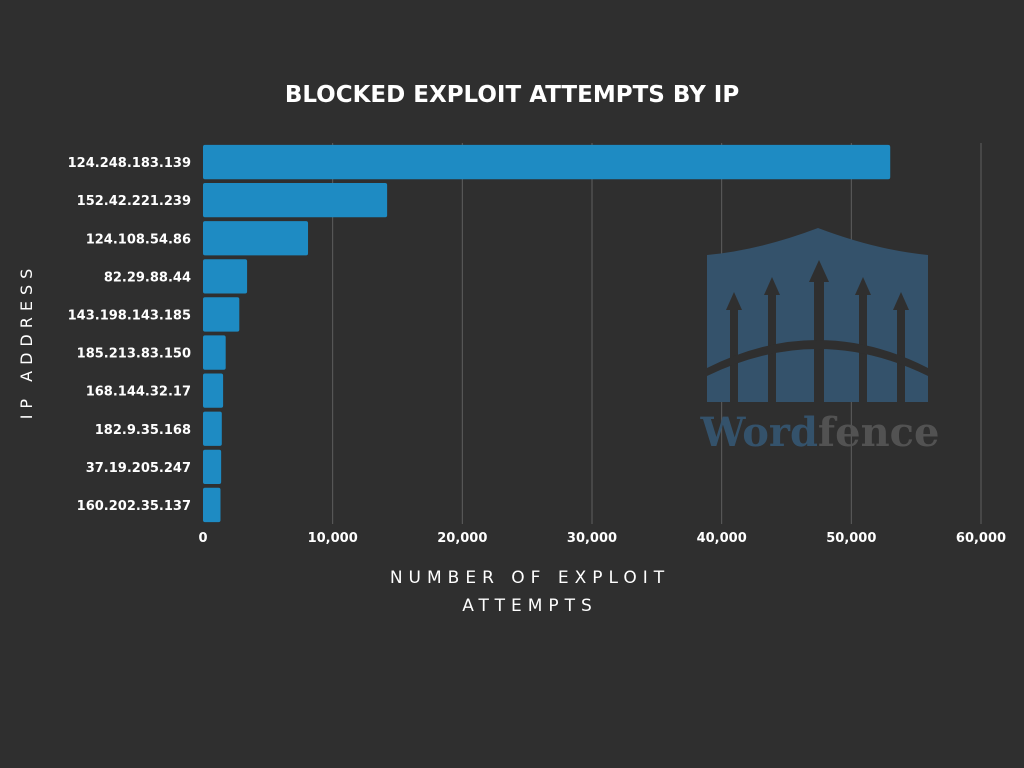  Describe the element at coordinates (759, 432) in the screenshot. I see `watermark-word-part1: Word` at that location.